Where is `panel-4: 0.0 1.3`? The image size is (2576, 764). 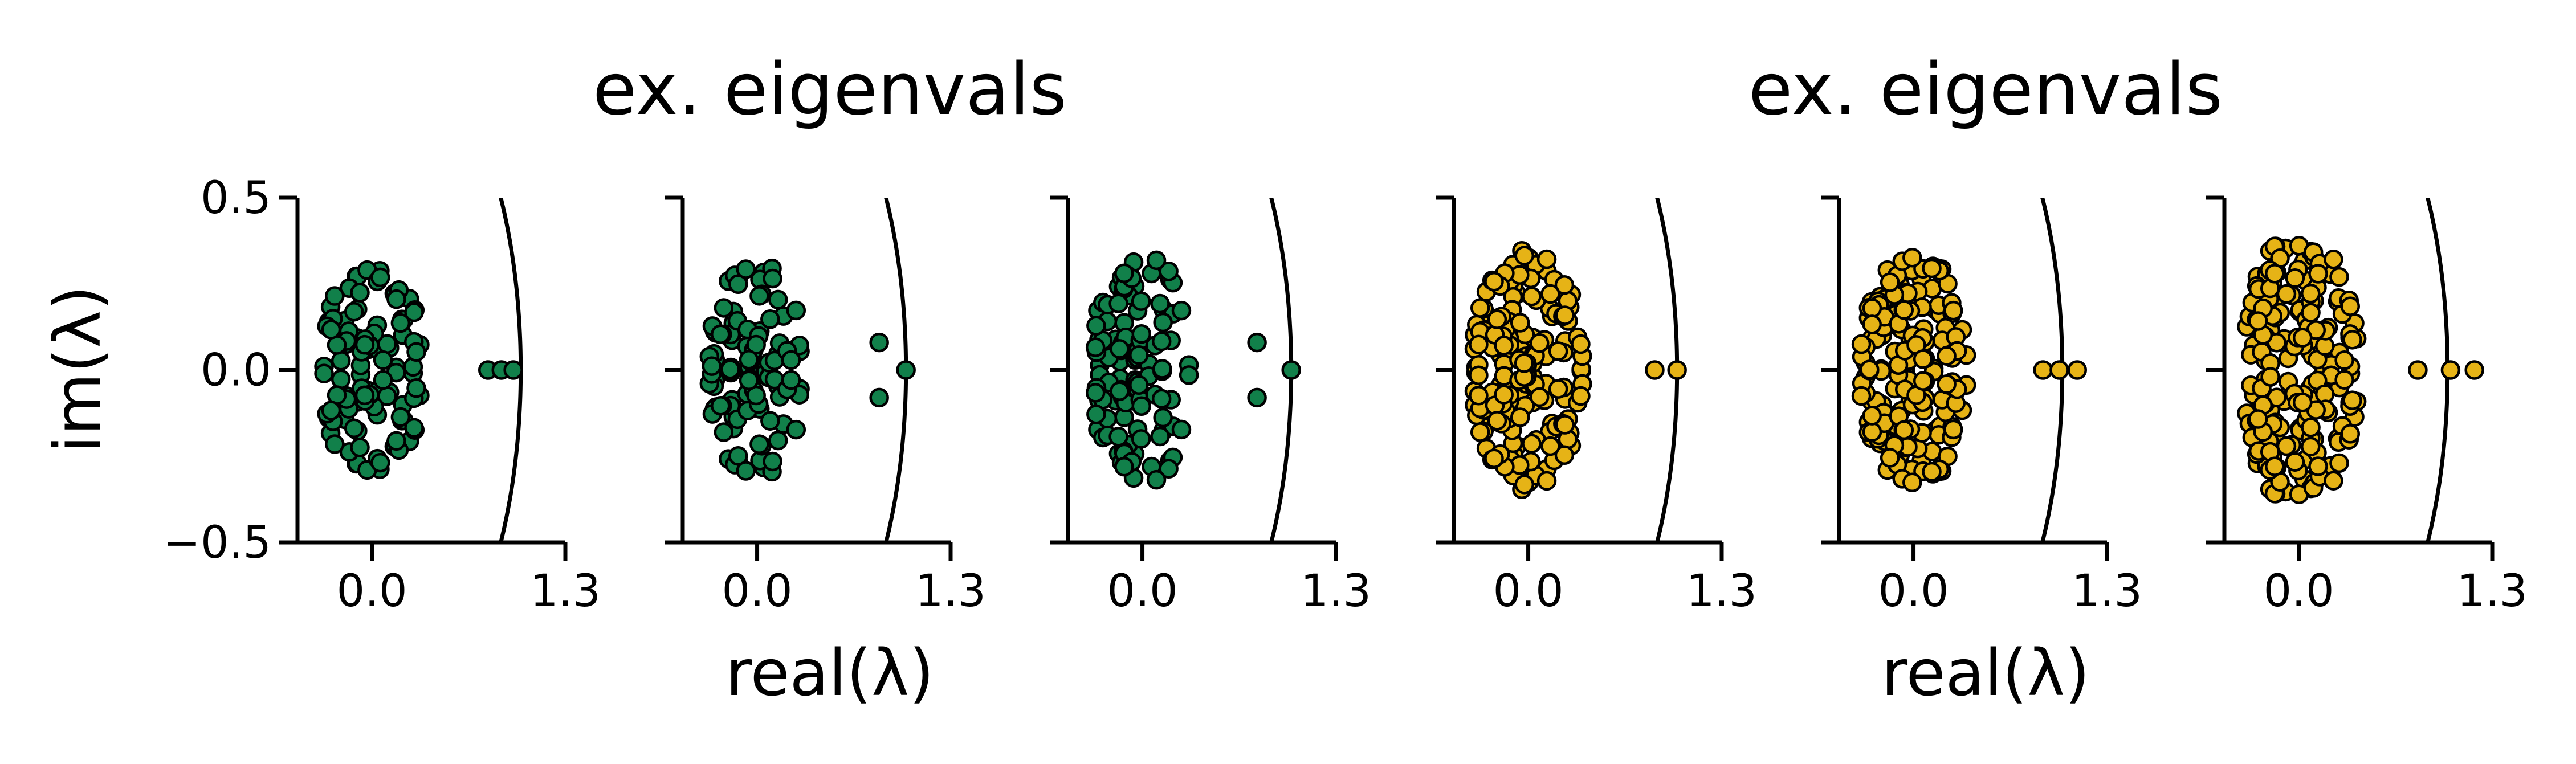 panel-4: 0.0 1.3 is located at coordinates (1596, 406).